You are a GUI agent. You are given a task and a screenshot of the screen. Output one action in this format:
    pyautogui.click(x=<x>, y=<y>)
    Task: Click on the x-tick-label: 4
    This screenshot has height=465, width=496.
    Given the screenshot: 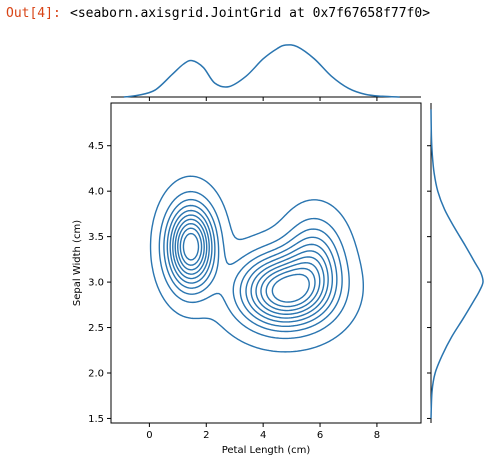 What is the action you would take?
    pyautogui.click(x=263, y=435)
    